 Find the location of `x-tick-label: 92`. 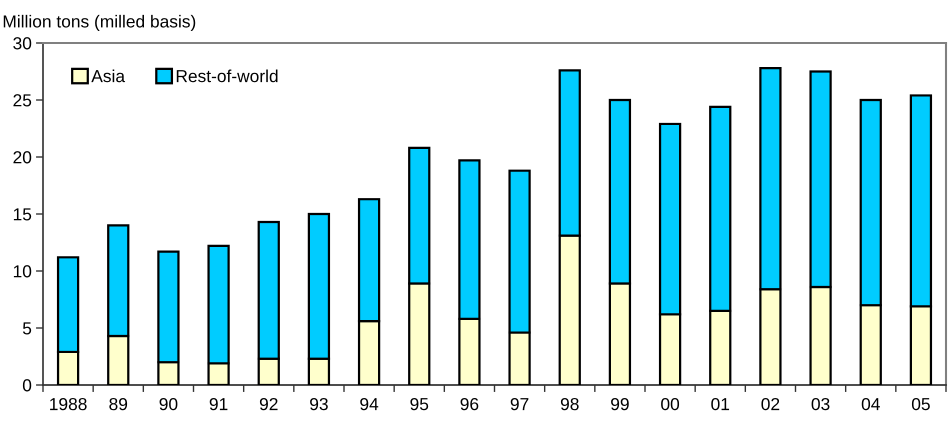

x-tick-label: 92 is located at coordinates (269, 404).